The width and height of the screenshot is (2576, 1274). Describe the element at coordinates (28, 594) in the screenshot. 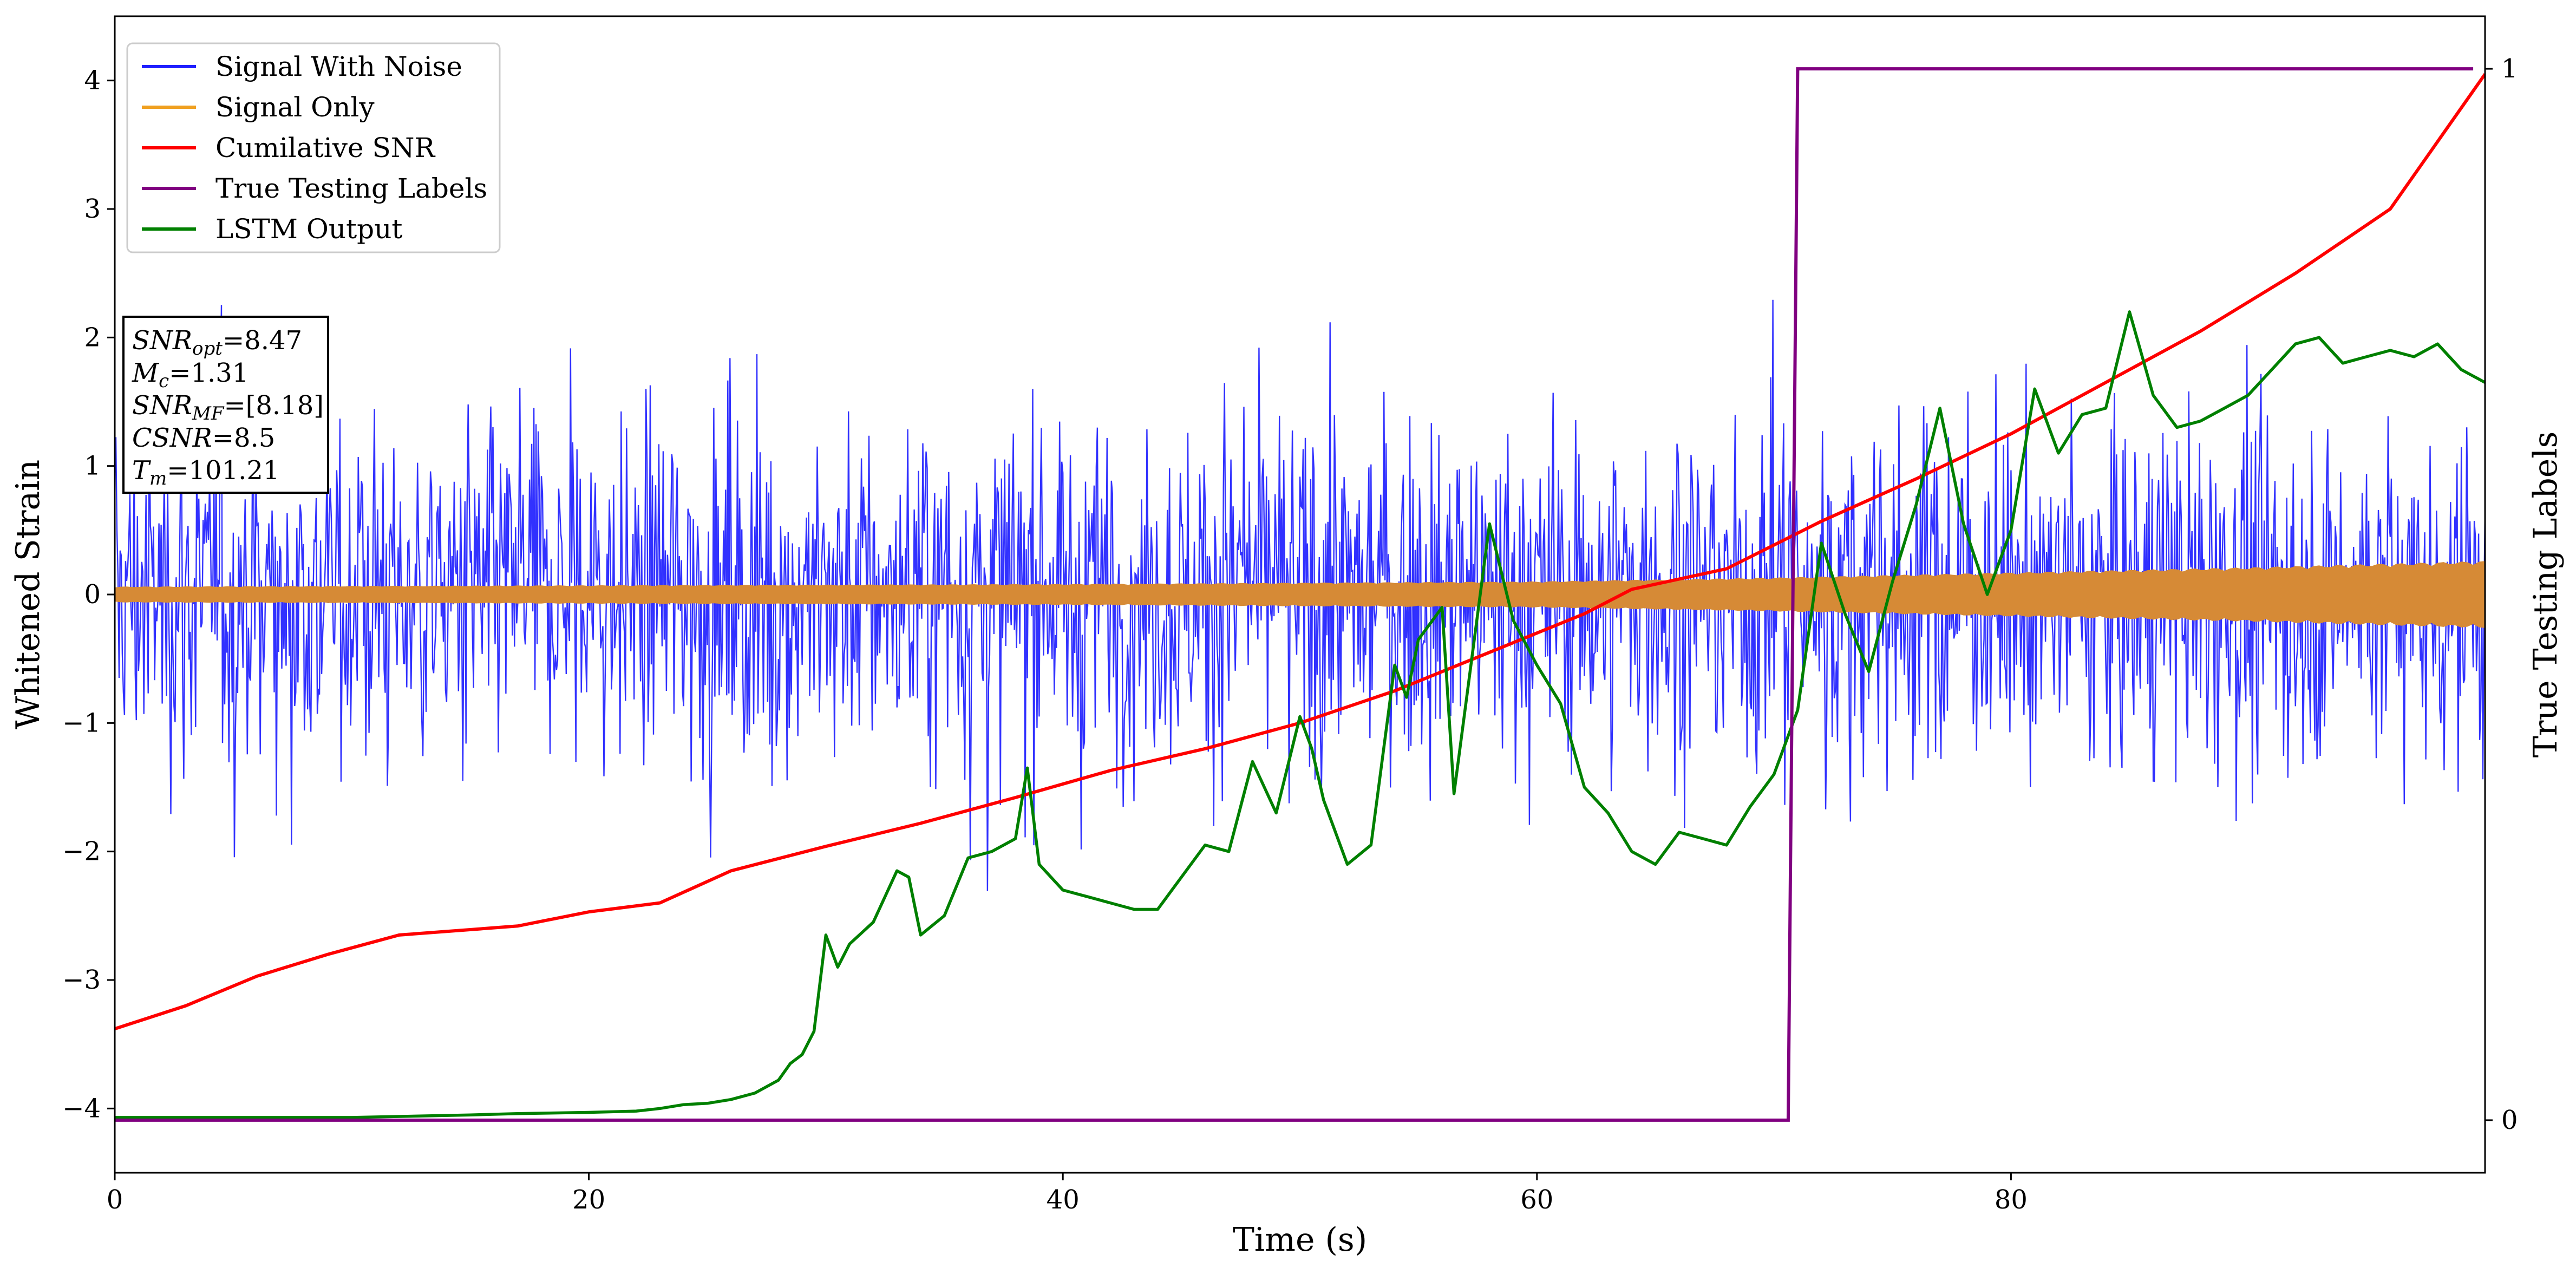

I see `y-axis-label: Whitened Strain` at that location.